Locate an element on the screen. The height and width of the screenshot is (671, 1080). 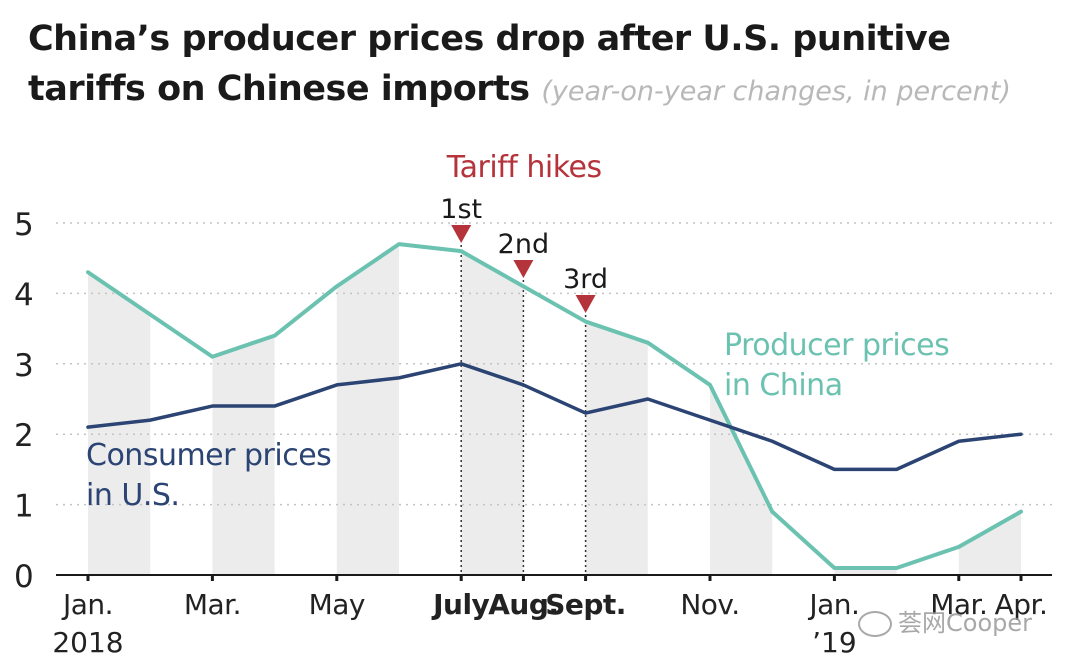
y-tick-label: 0 is located at coordinates (24, 577).